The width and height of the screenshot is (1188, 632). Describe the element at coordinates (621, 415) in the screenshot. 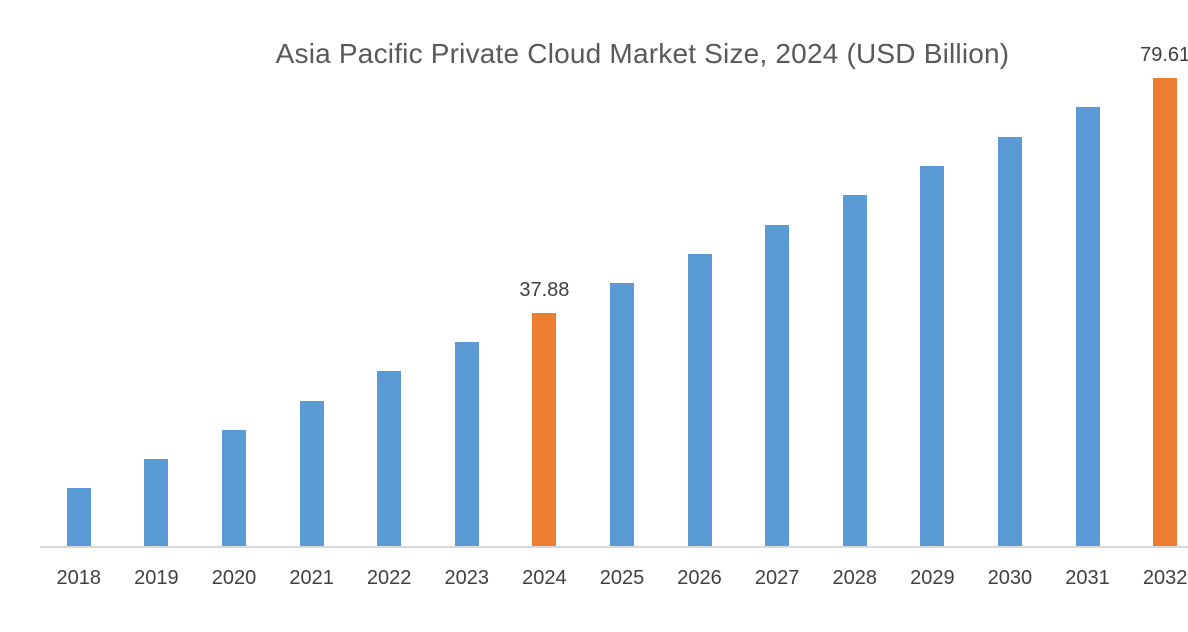

I see `bar-2025` at that location.